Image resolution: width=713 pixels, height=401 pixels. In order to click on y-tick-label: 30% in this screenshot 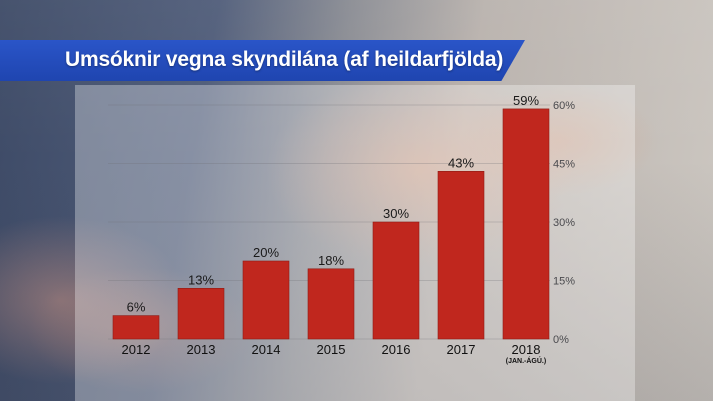, I will do `click(564, 223)`.